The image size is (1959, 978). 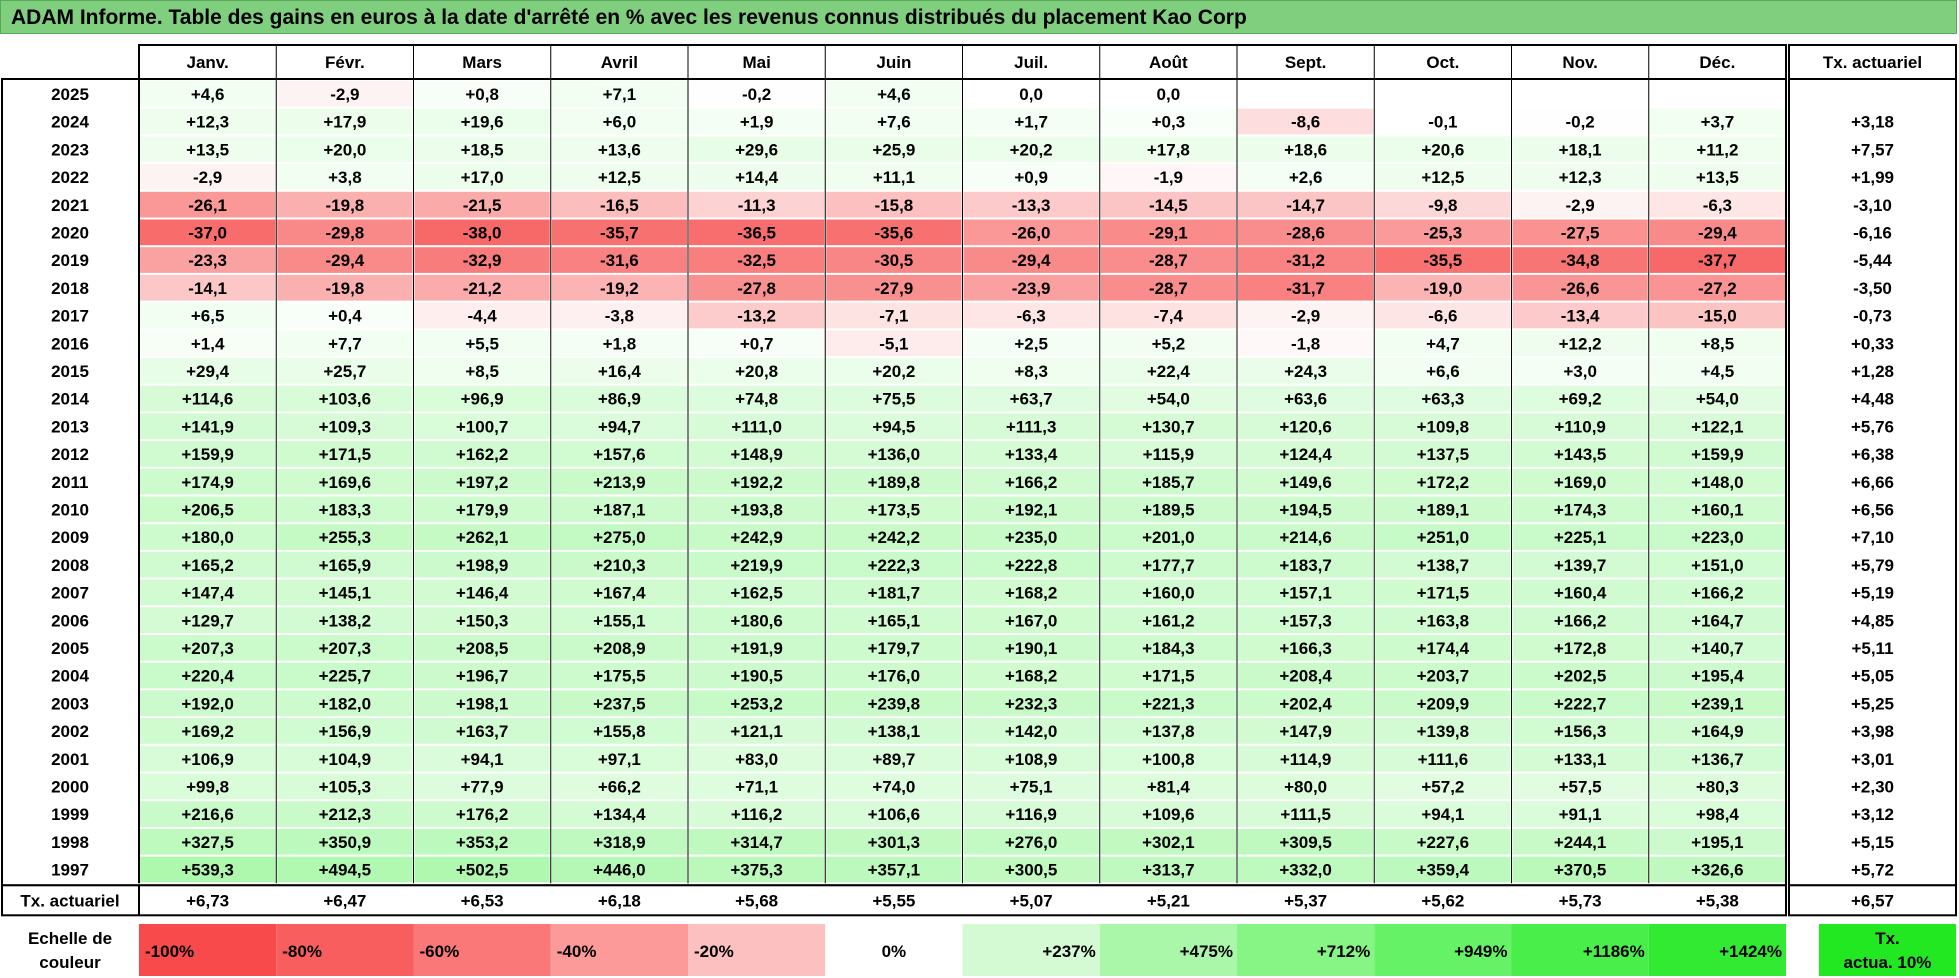 What do you see at coordinates (1168, 565) in the screenshot?
I see `cell-value: +177,7` at bounding box center [1168, 565].